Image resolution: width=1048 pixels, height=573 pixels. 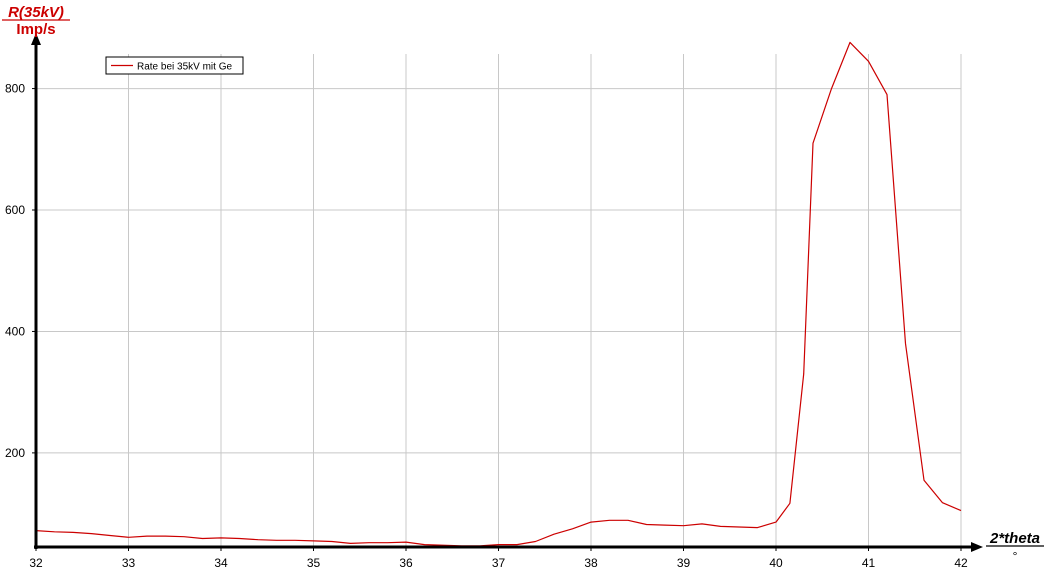 I want to click on x-tick-label: 37, so click(x=499, y=563).